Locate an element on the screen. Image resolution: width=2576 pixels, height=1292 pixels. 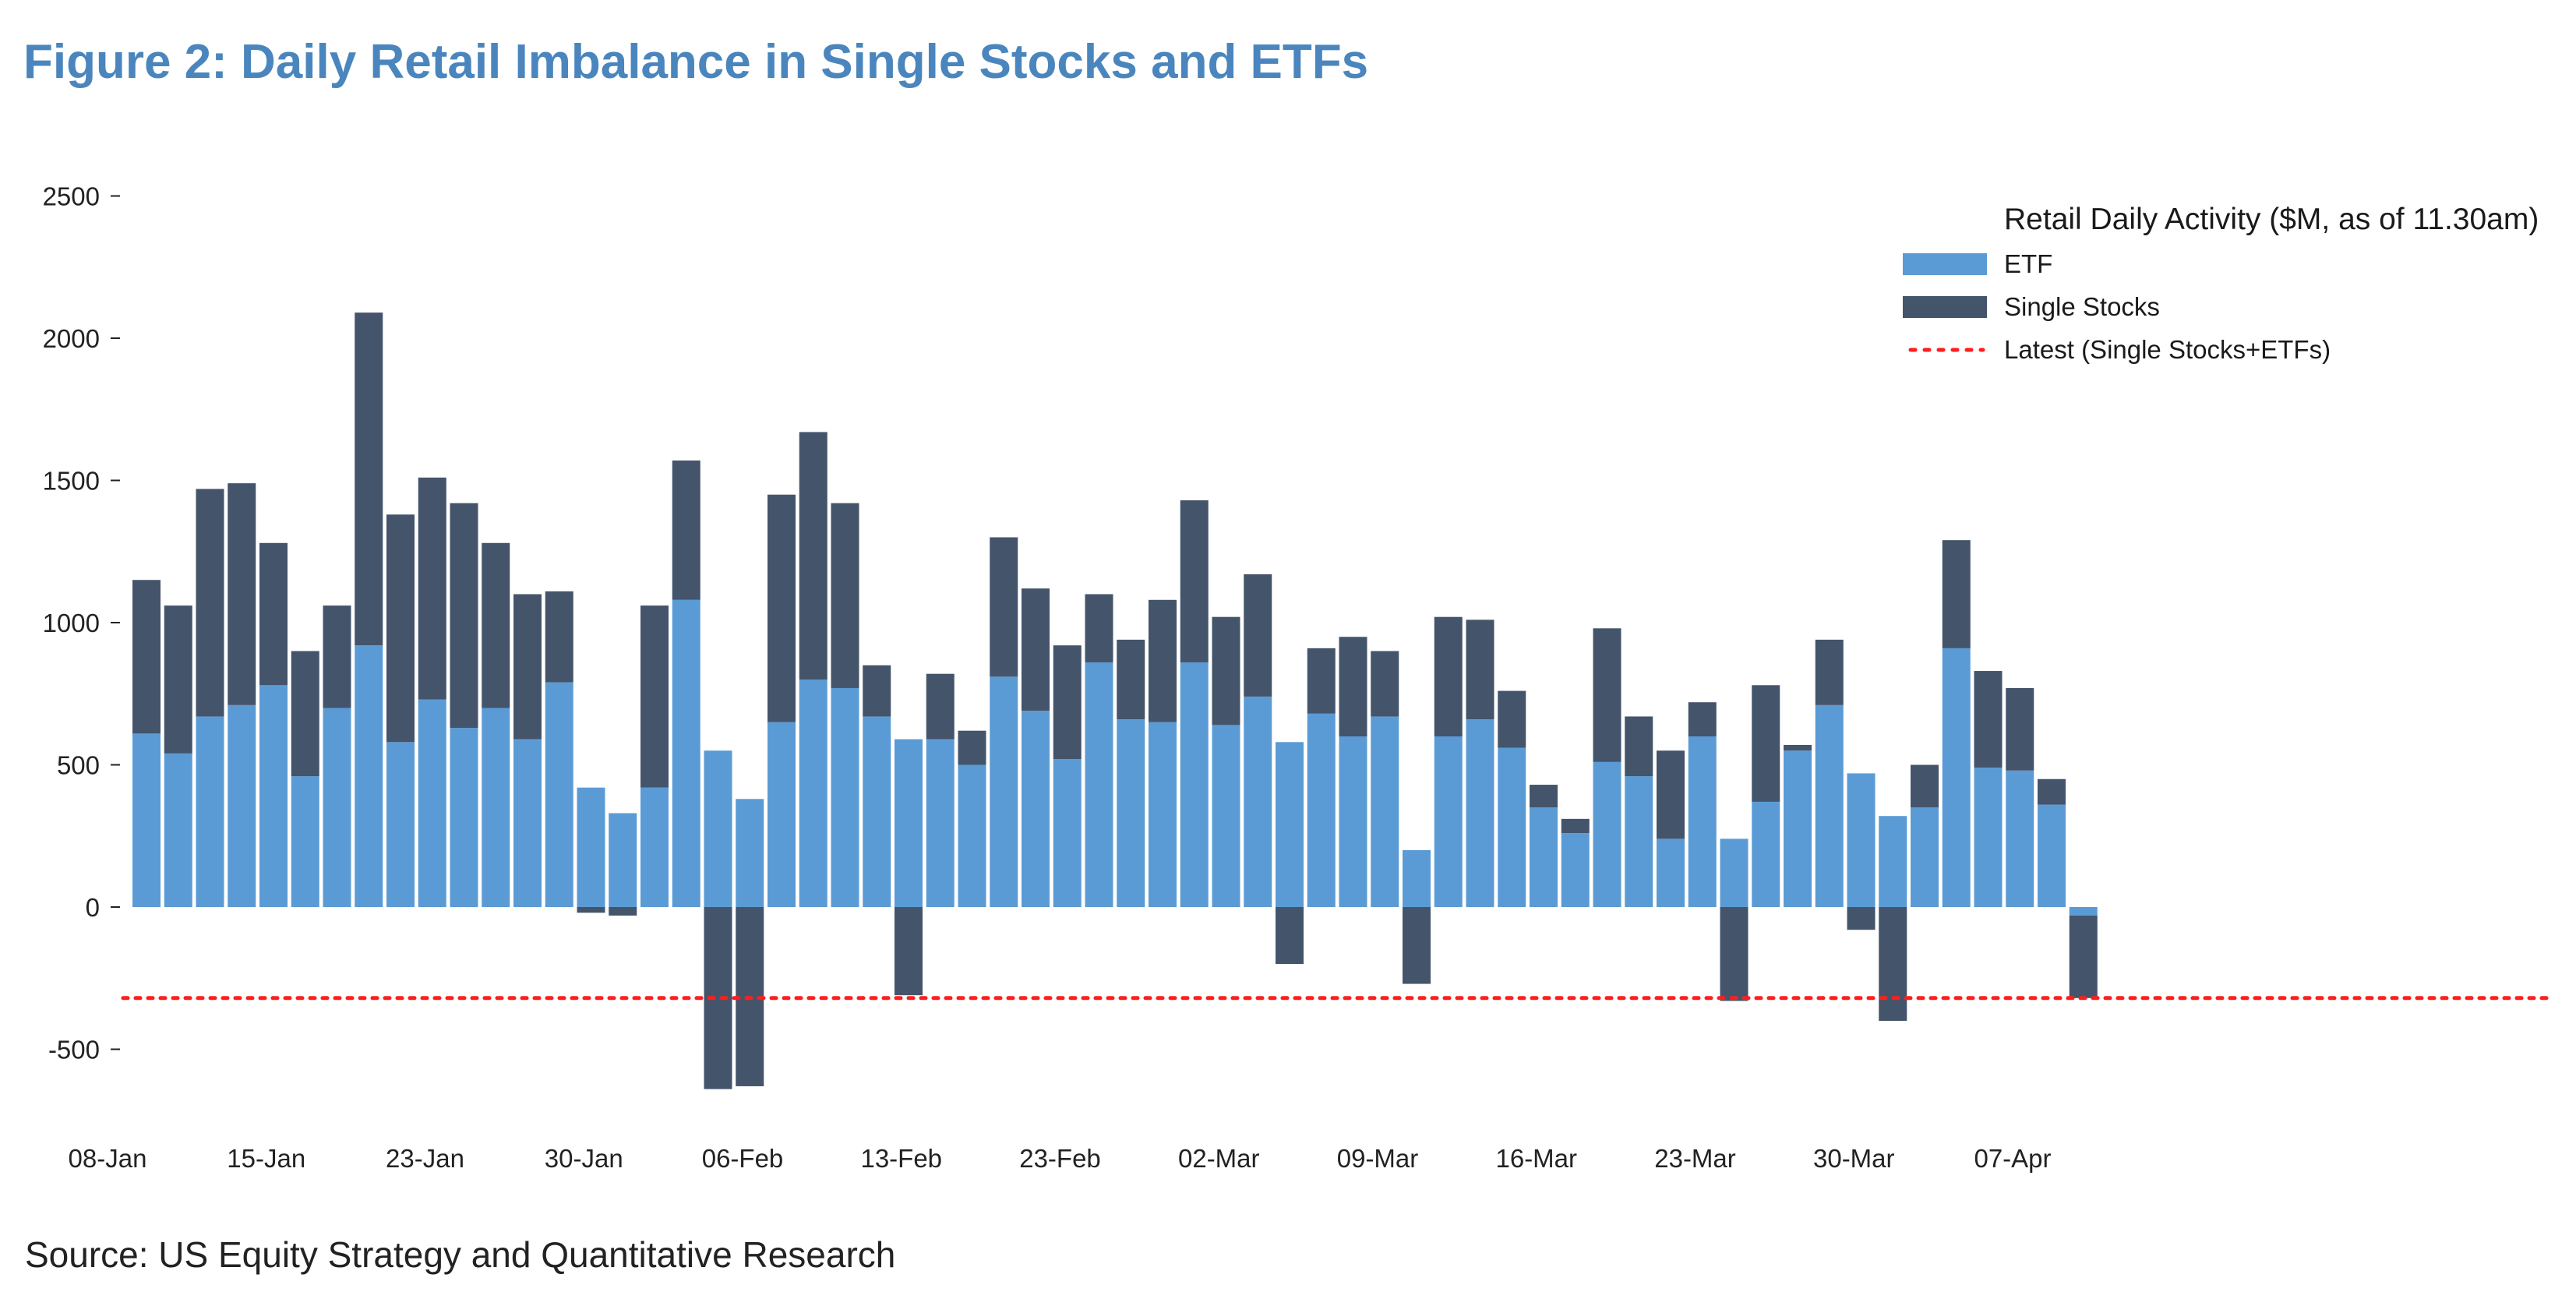
x-tick-label: 16-Mar is located at coordinates (1536, 1158).